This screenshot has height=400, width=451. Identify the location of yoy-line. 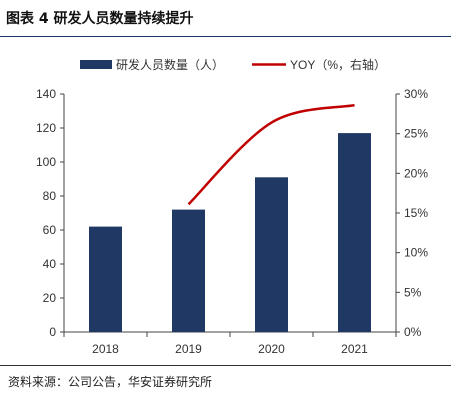
(271, 154).